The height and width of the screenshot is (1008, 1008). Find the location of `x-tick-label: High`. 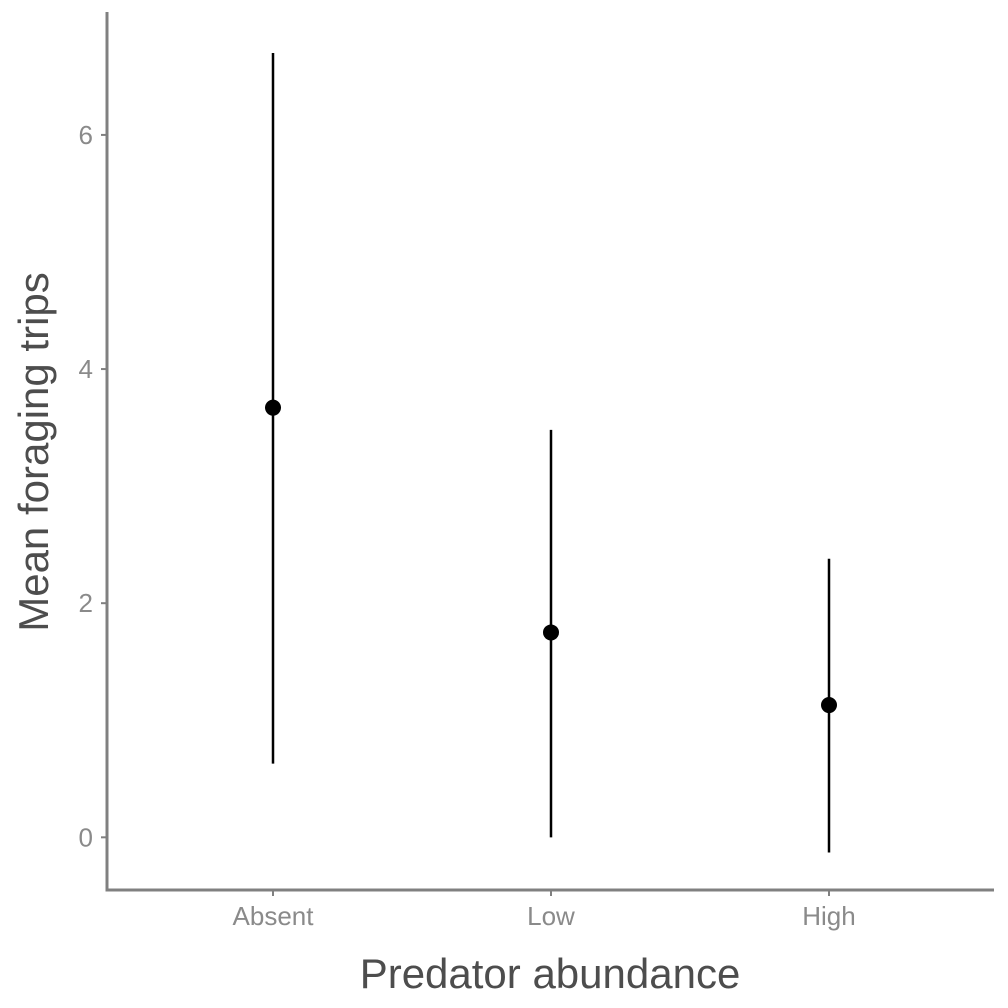

x-tick-label: High is located at coordinates (828, 916).